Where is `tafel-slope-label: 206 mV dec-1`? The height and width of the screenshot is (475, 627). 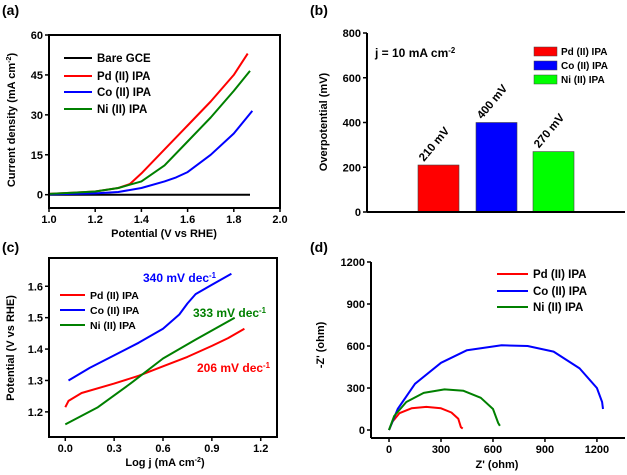 tafel-slope-label: 206 mV dec-1 is located at coordinates (234, 368).